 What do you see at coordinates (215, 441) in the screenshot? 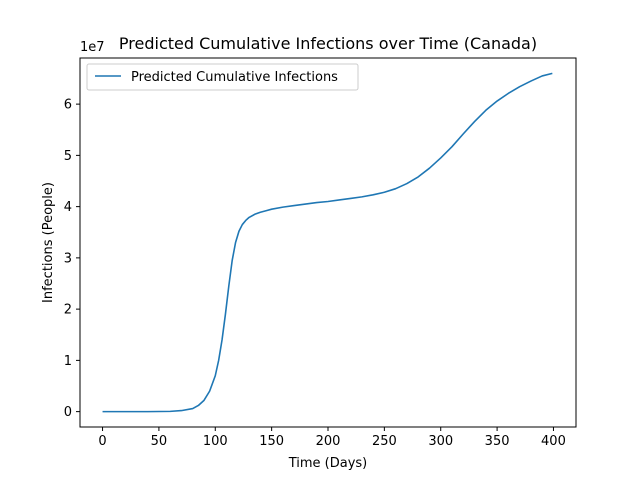
I see `x-tick-label: 100` at bounding box center [215, 441].